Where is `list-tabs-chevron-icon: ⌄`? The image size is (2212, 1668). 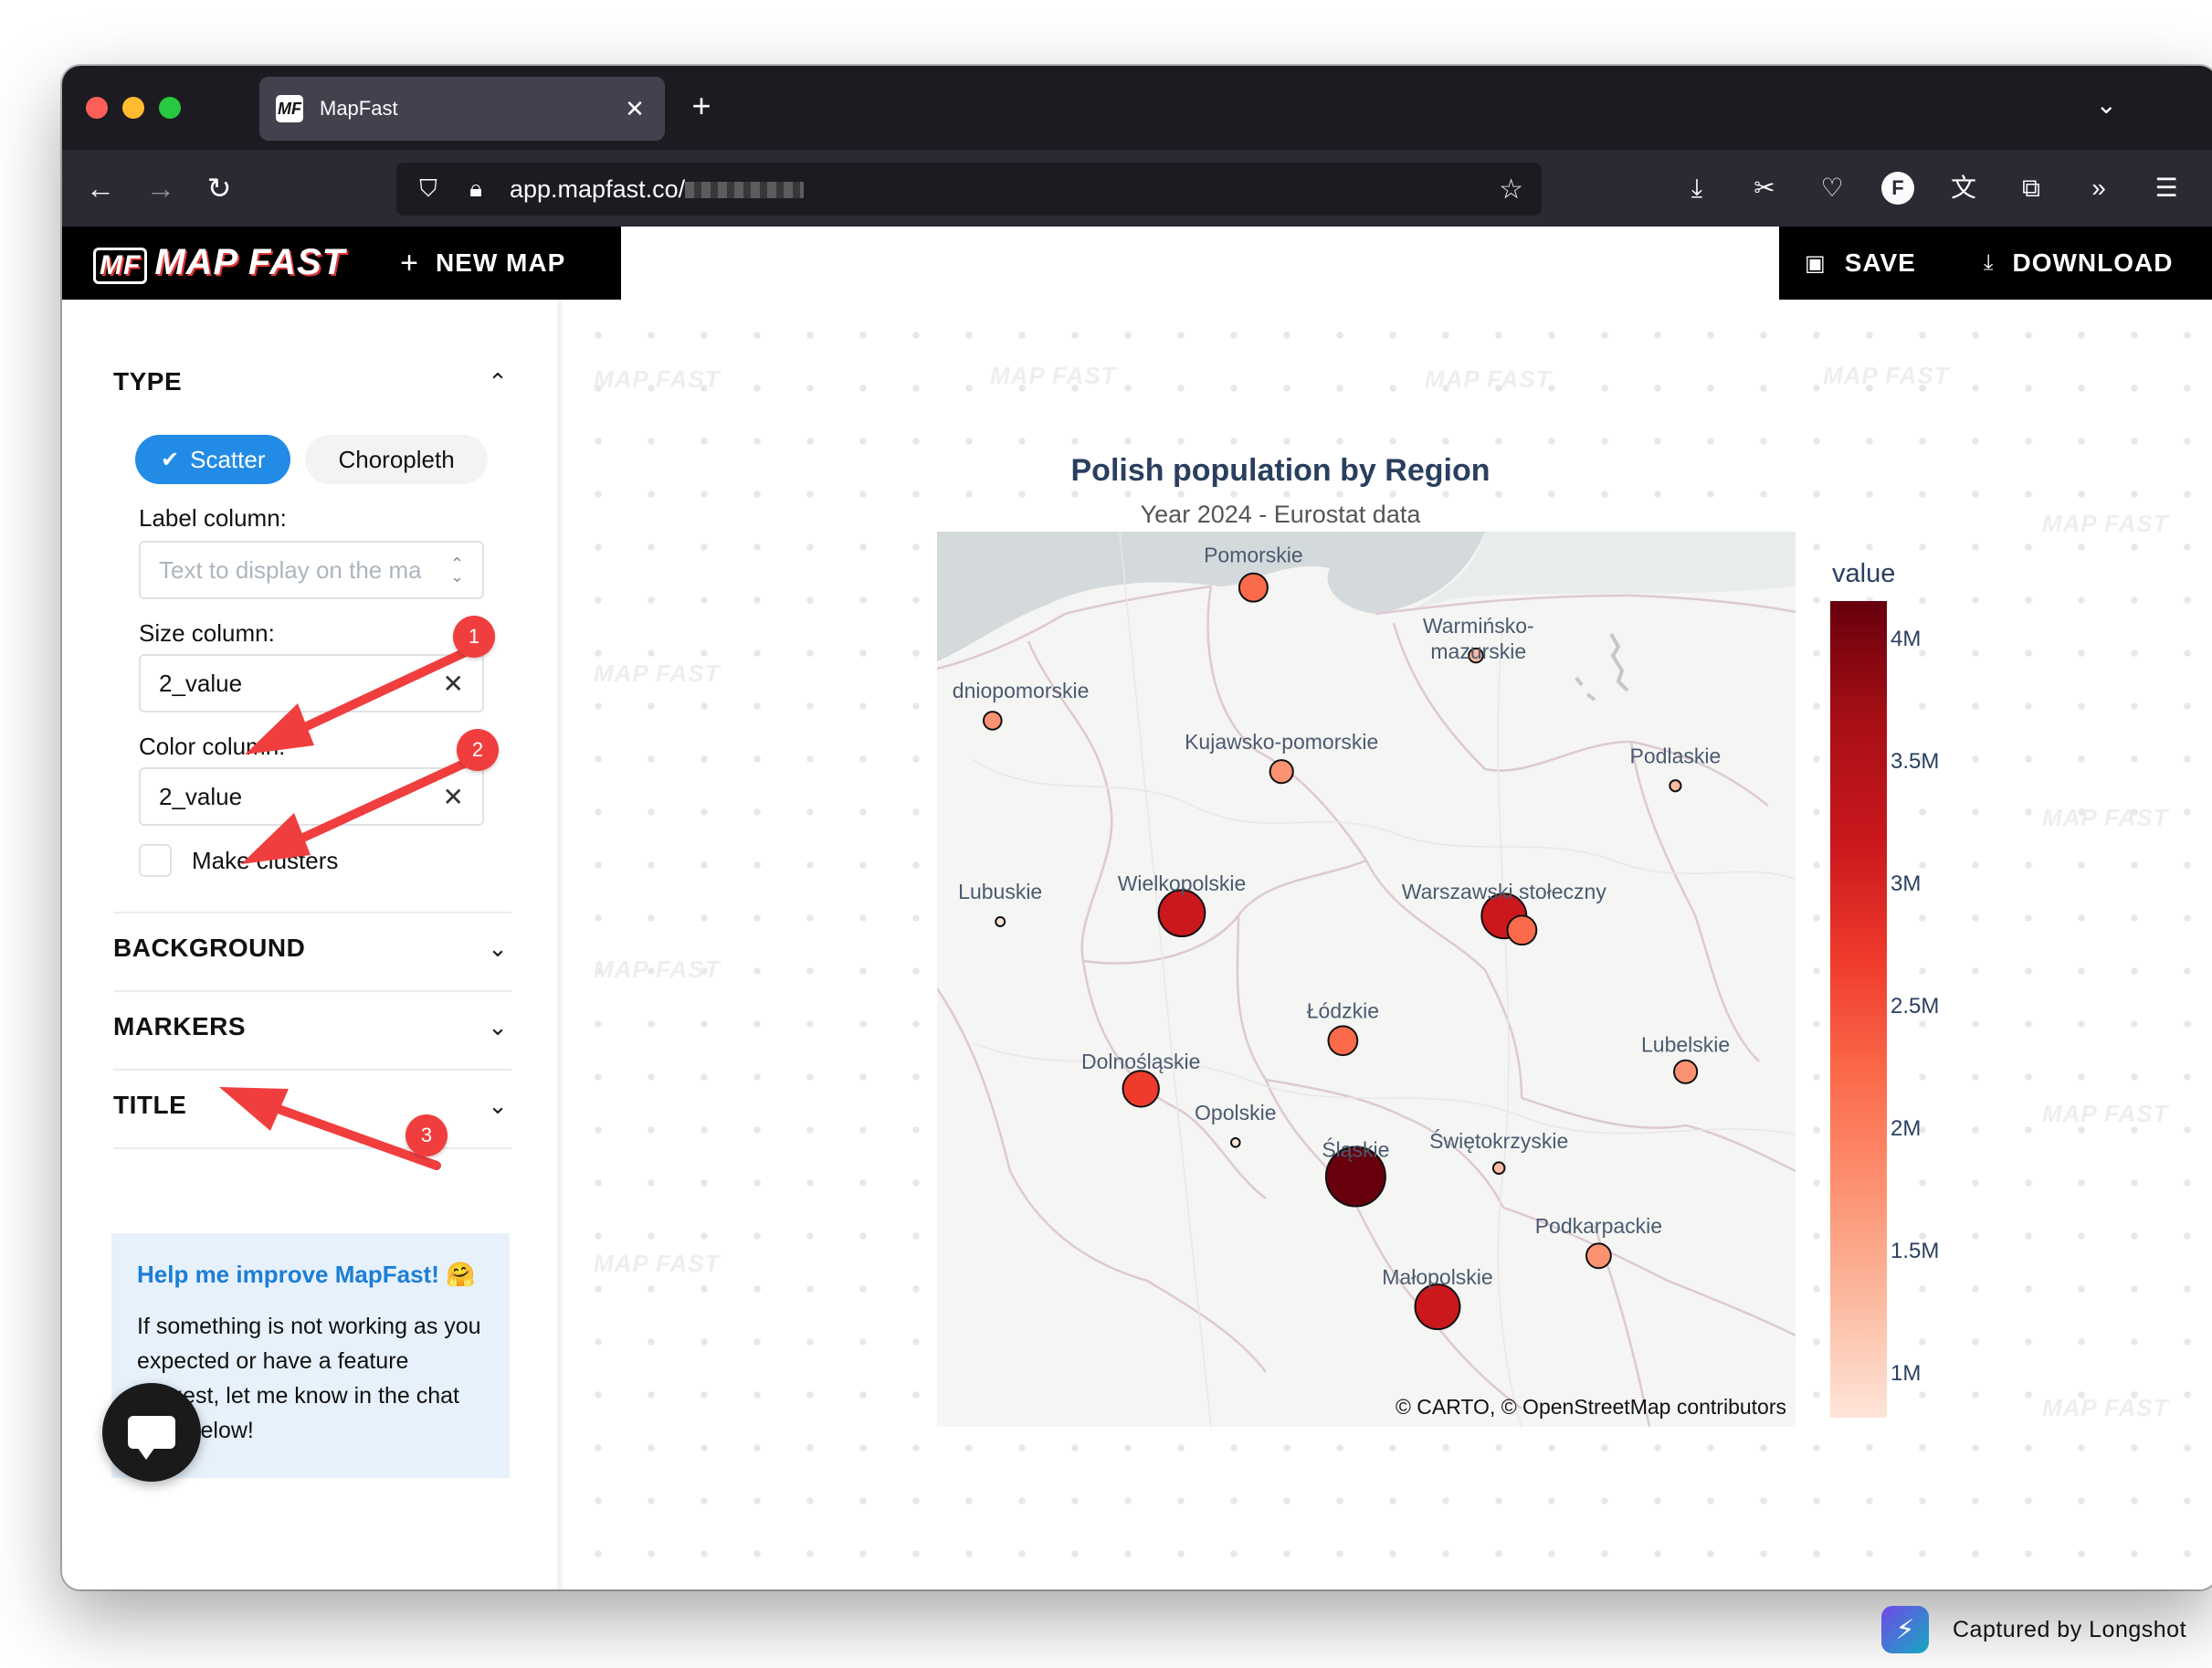
list-tabs-chevron-icon: ⌄ is located at coordinates (2106, 105).